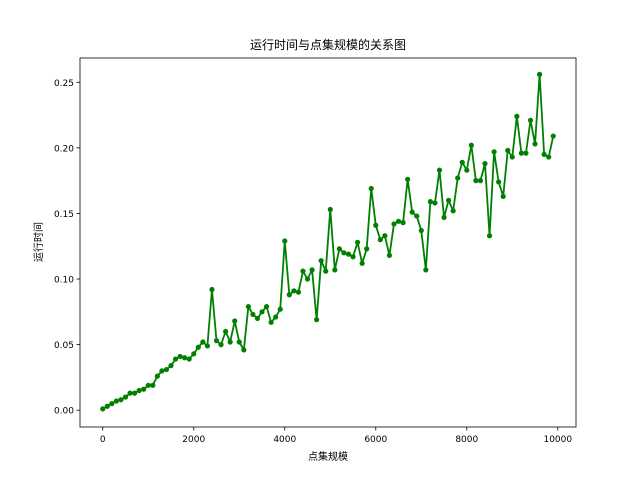  I want to click on x-axis-label: 点集规模, so click(328, 456).